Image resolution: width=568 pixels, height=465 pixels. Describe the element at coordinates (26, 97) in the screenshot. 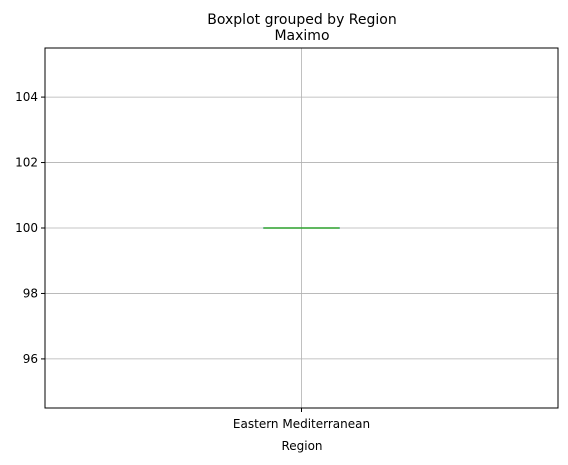

I see `y-tick-label: 104` at that location.